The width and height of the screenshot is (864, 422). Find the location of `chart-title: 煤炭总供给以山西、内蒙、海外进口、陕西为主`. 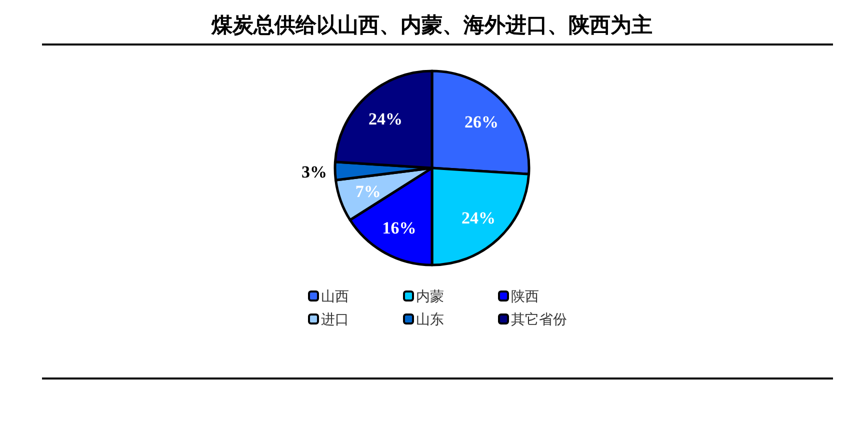

chart-title: 煤炭总供给以山西、内蒙、海外进口、陕西为主 is located at coordinates (431, 25).